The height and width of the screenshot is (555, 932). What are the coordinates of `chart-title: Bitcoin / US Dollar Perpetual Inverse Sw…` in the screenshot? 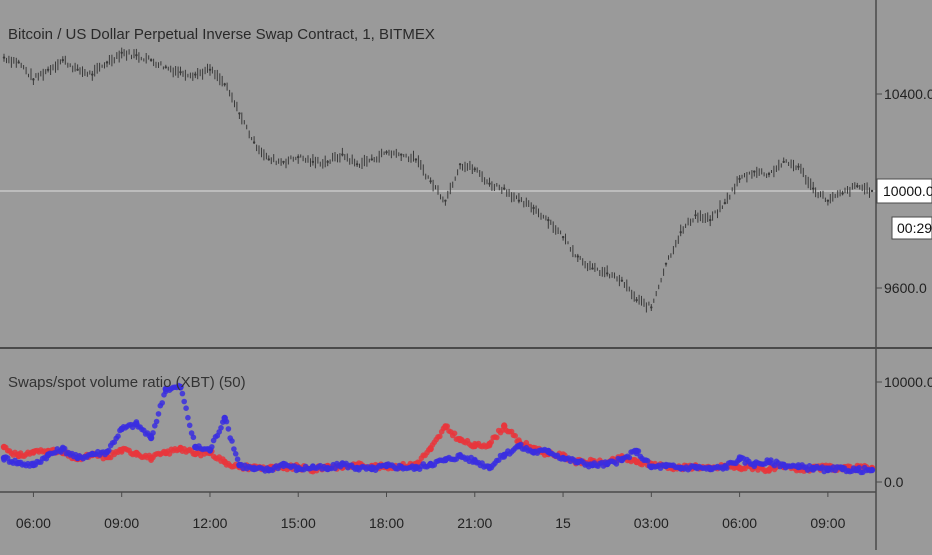 It's located at (221, 34).